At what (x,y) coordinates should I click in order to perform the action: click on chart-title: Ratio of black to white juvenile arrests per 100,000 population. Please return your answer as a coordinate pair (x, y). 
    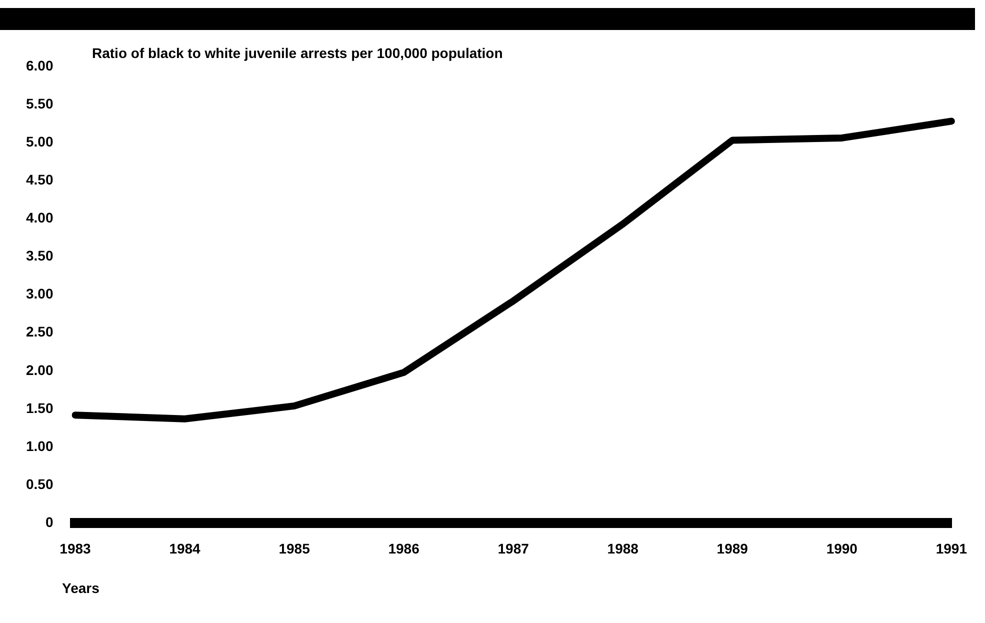
    Looking at the image, I should click on (297, 53).